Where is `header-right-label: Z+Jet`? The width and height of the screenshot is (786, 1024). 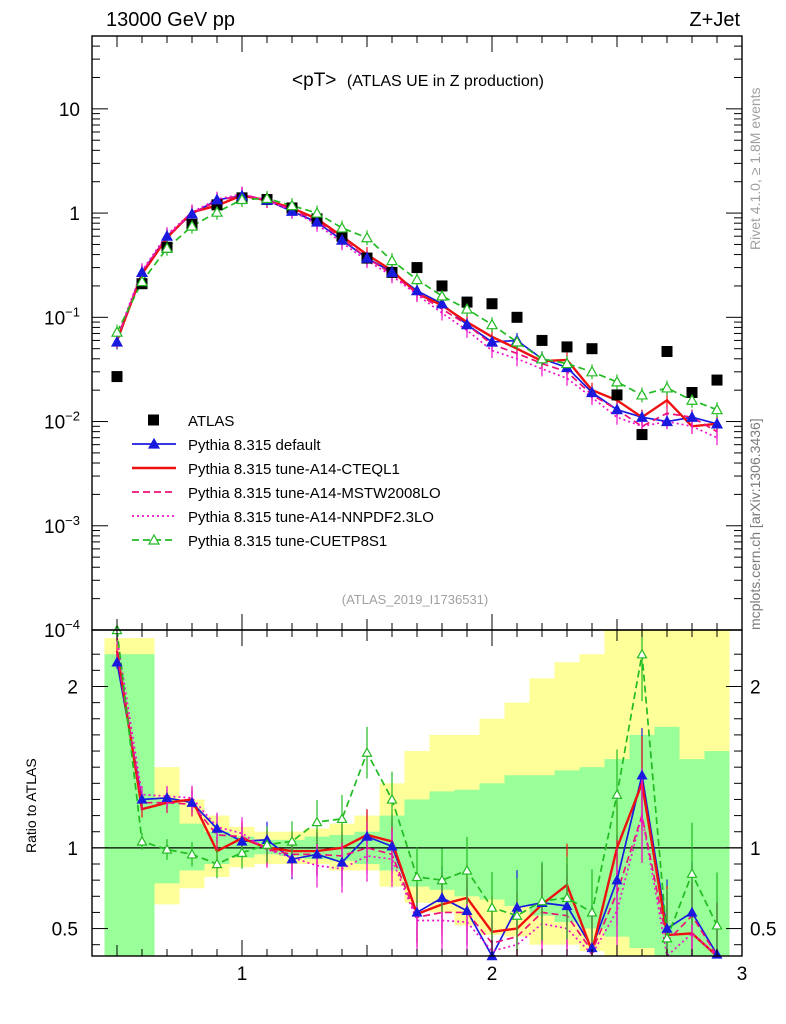
header-right-label: Z+Jet is located at coordinates (714, 20).